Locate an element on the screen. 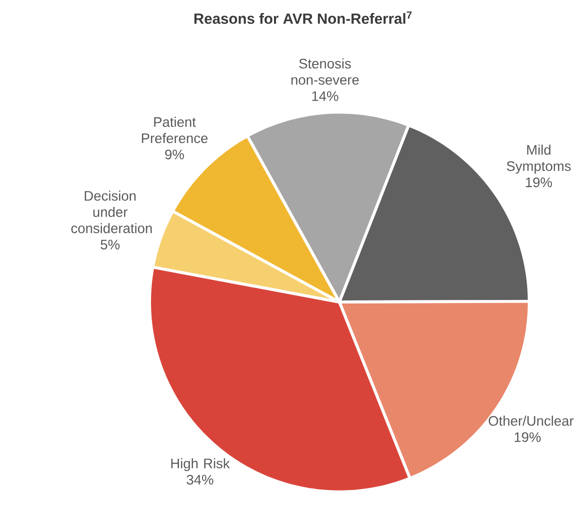 This screenshot has height=515, width=580. slice-label: Mild Symptoms is located at coordinates (538, 159).